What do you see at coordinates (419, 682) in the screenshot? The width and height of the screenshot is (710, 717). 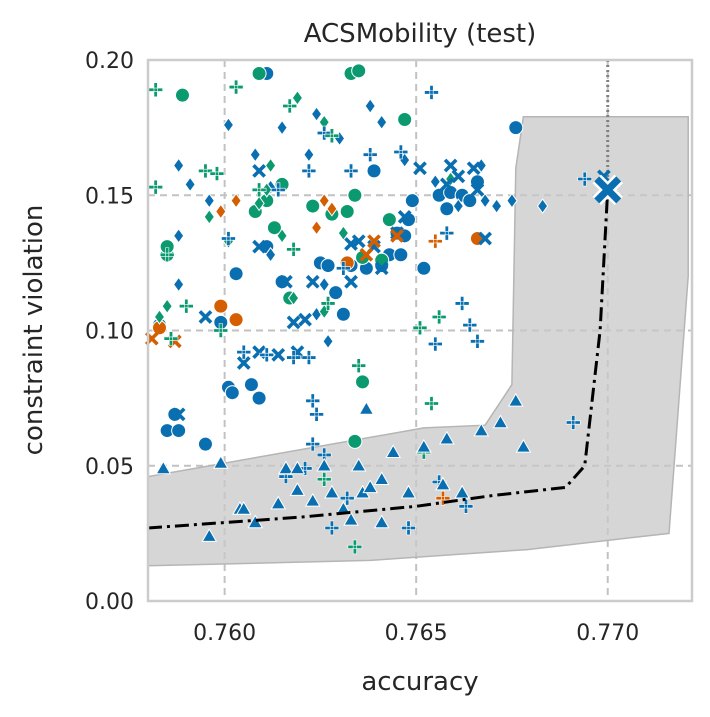 I see `x-axis-label: accuracy` at bounding box center [419, 682].